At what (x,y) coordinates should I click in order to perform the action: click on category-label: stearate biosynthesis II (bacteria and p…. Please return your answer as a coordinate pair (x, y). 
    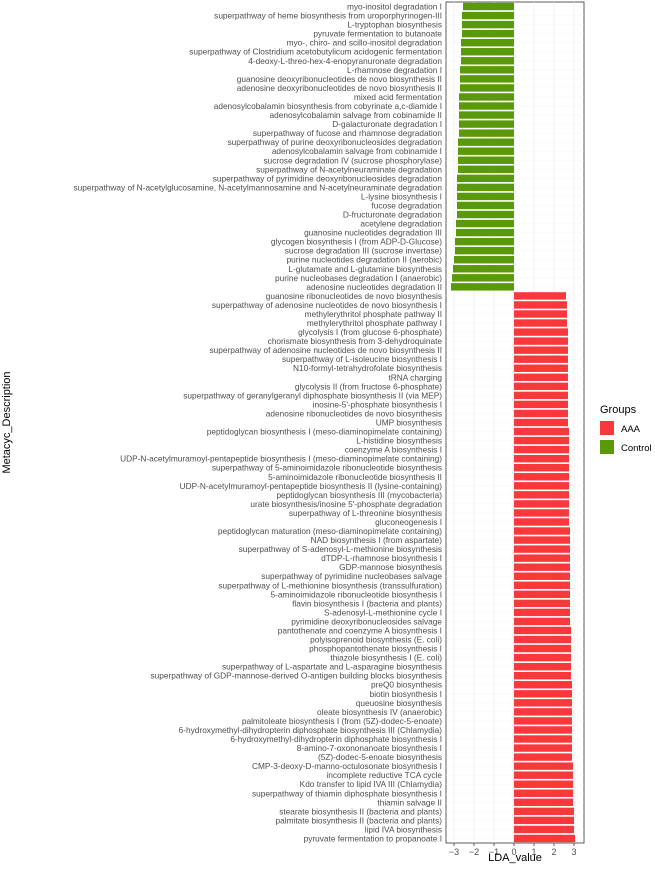
    Looking at the image, I should click on (360, 811).